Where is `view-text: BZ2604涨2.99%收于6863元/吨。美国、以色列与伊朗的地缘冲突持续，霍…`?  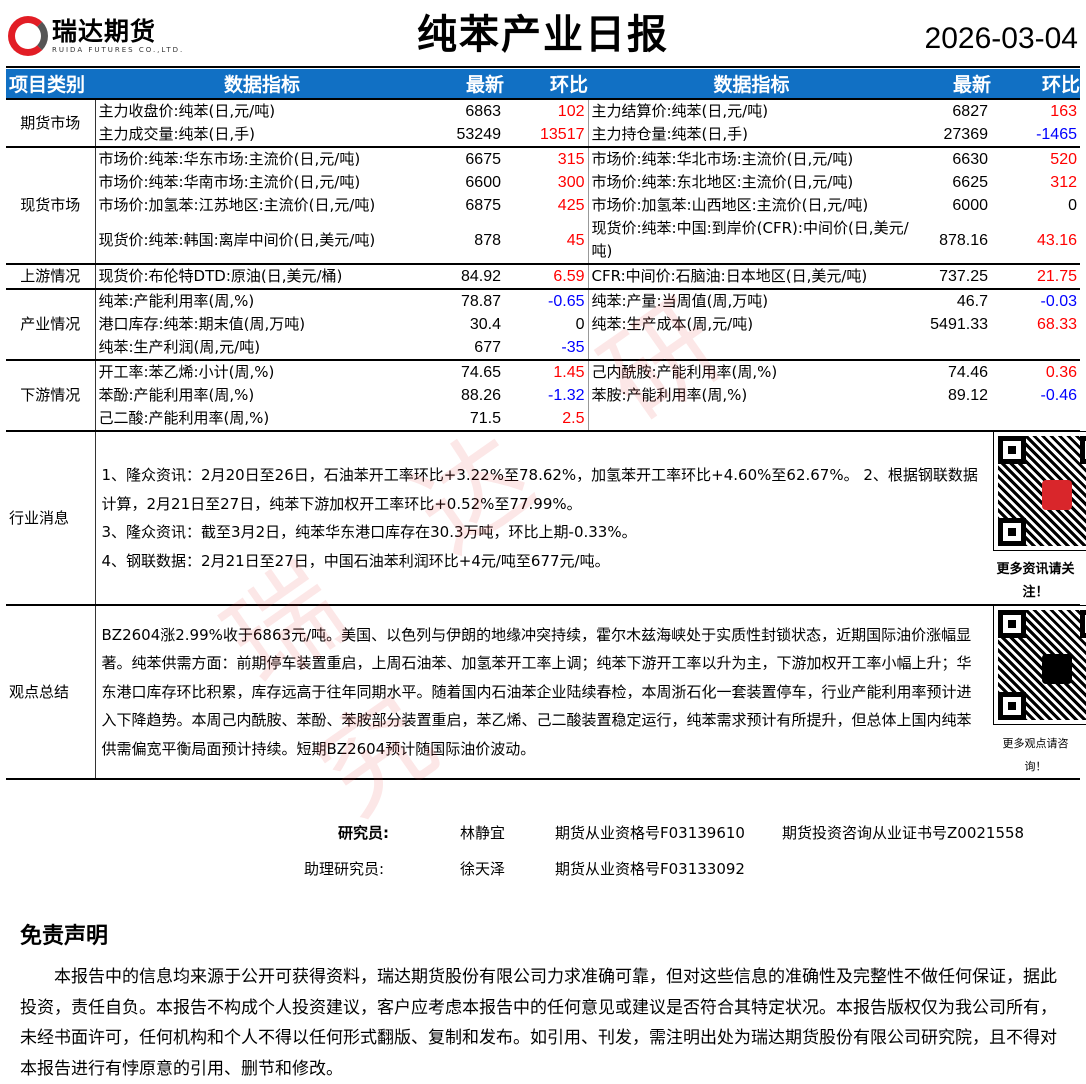
view-text: BZ2604涨2.99%收于6863元/吨。美国、以色列与伊朗的地缘冲突持续，霍… is located at coordinates (536, 691).